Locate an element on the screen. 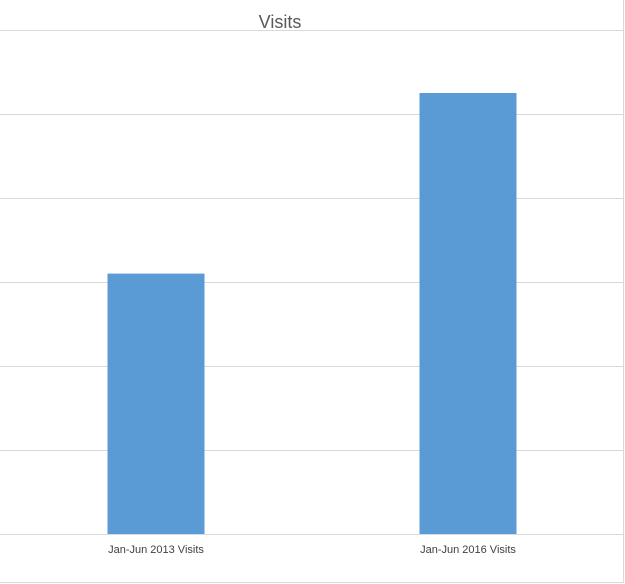 This screenshot has height=584, width=625. chart-title: Visits is located at coordinates (280, 22).